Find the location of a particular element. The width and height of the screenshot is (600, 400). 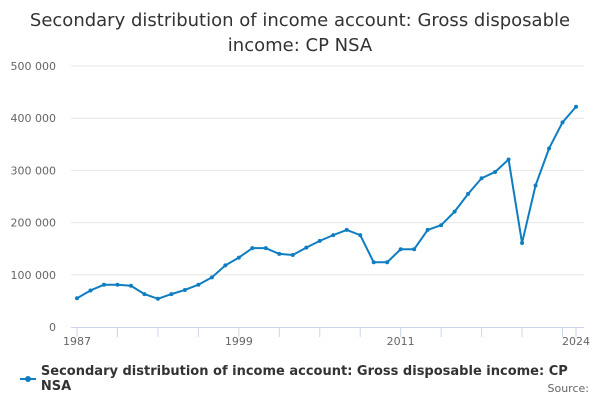

source-label: Source: is located at coordinates (568, 388).